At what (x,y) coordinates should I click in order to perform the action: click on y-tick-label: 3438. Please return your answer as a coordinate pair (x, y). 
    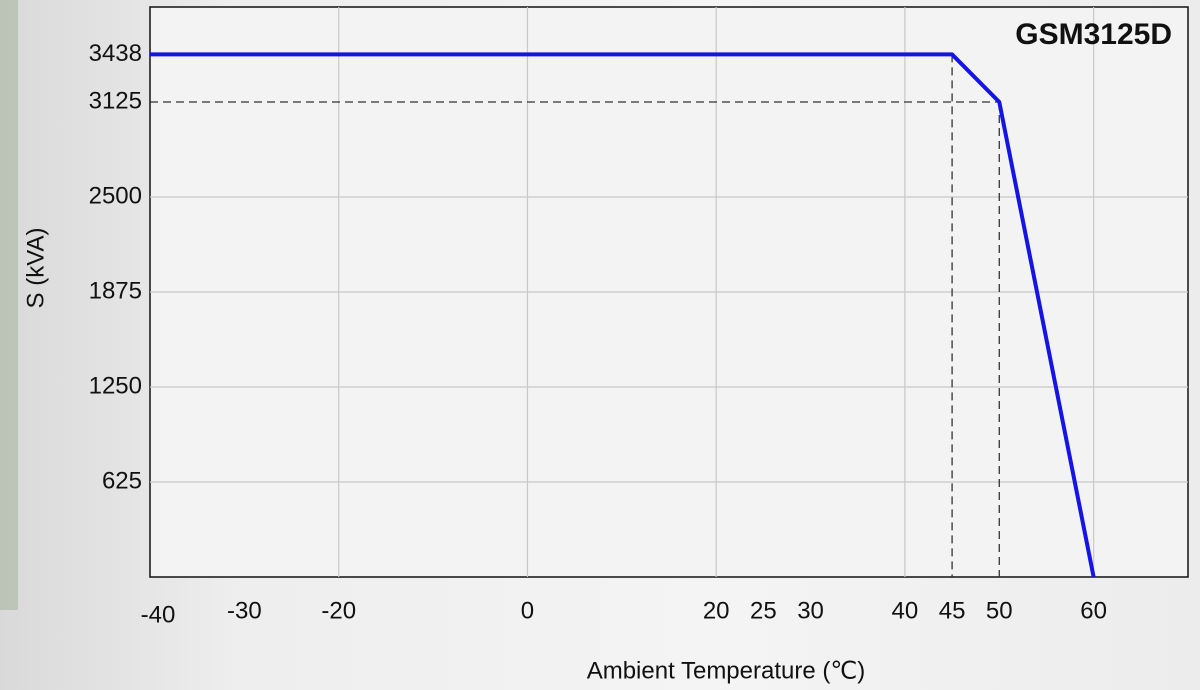
    Looking at the image, I should click on (115, 53).